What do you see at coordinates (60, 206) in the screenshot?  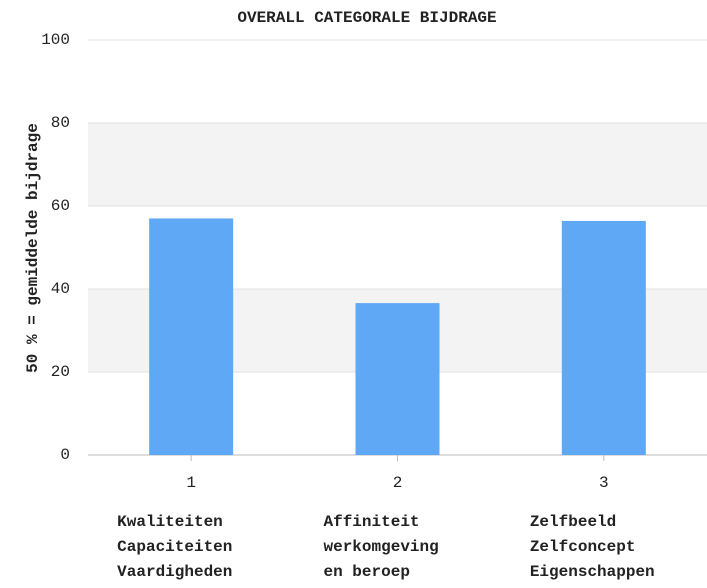 I see `y-tick-label: 60` at bounding box center [60, 206].